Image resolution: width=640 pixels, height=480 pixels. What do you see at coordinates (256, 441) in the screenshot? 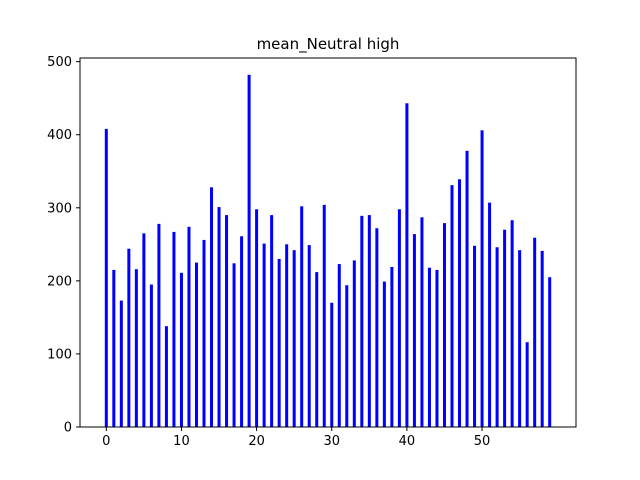
I see `x-tick-label-20: 20` at bounding box center [256, 441].